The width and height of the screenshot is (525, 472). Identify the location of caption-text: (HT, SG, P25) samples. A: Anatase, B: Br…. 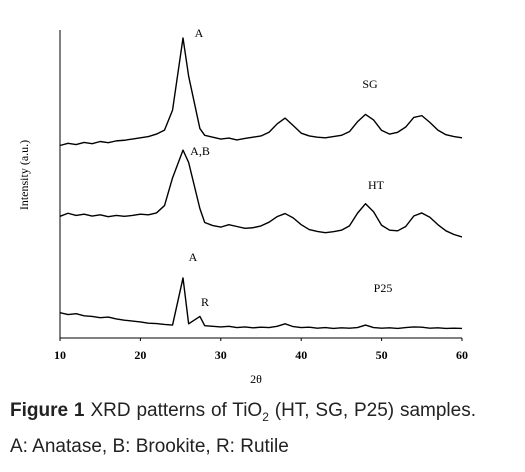
(243, 428).